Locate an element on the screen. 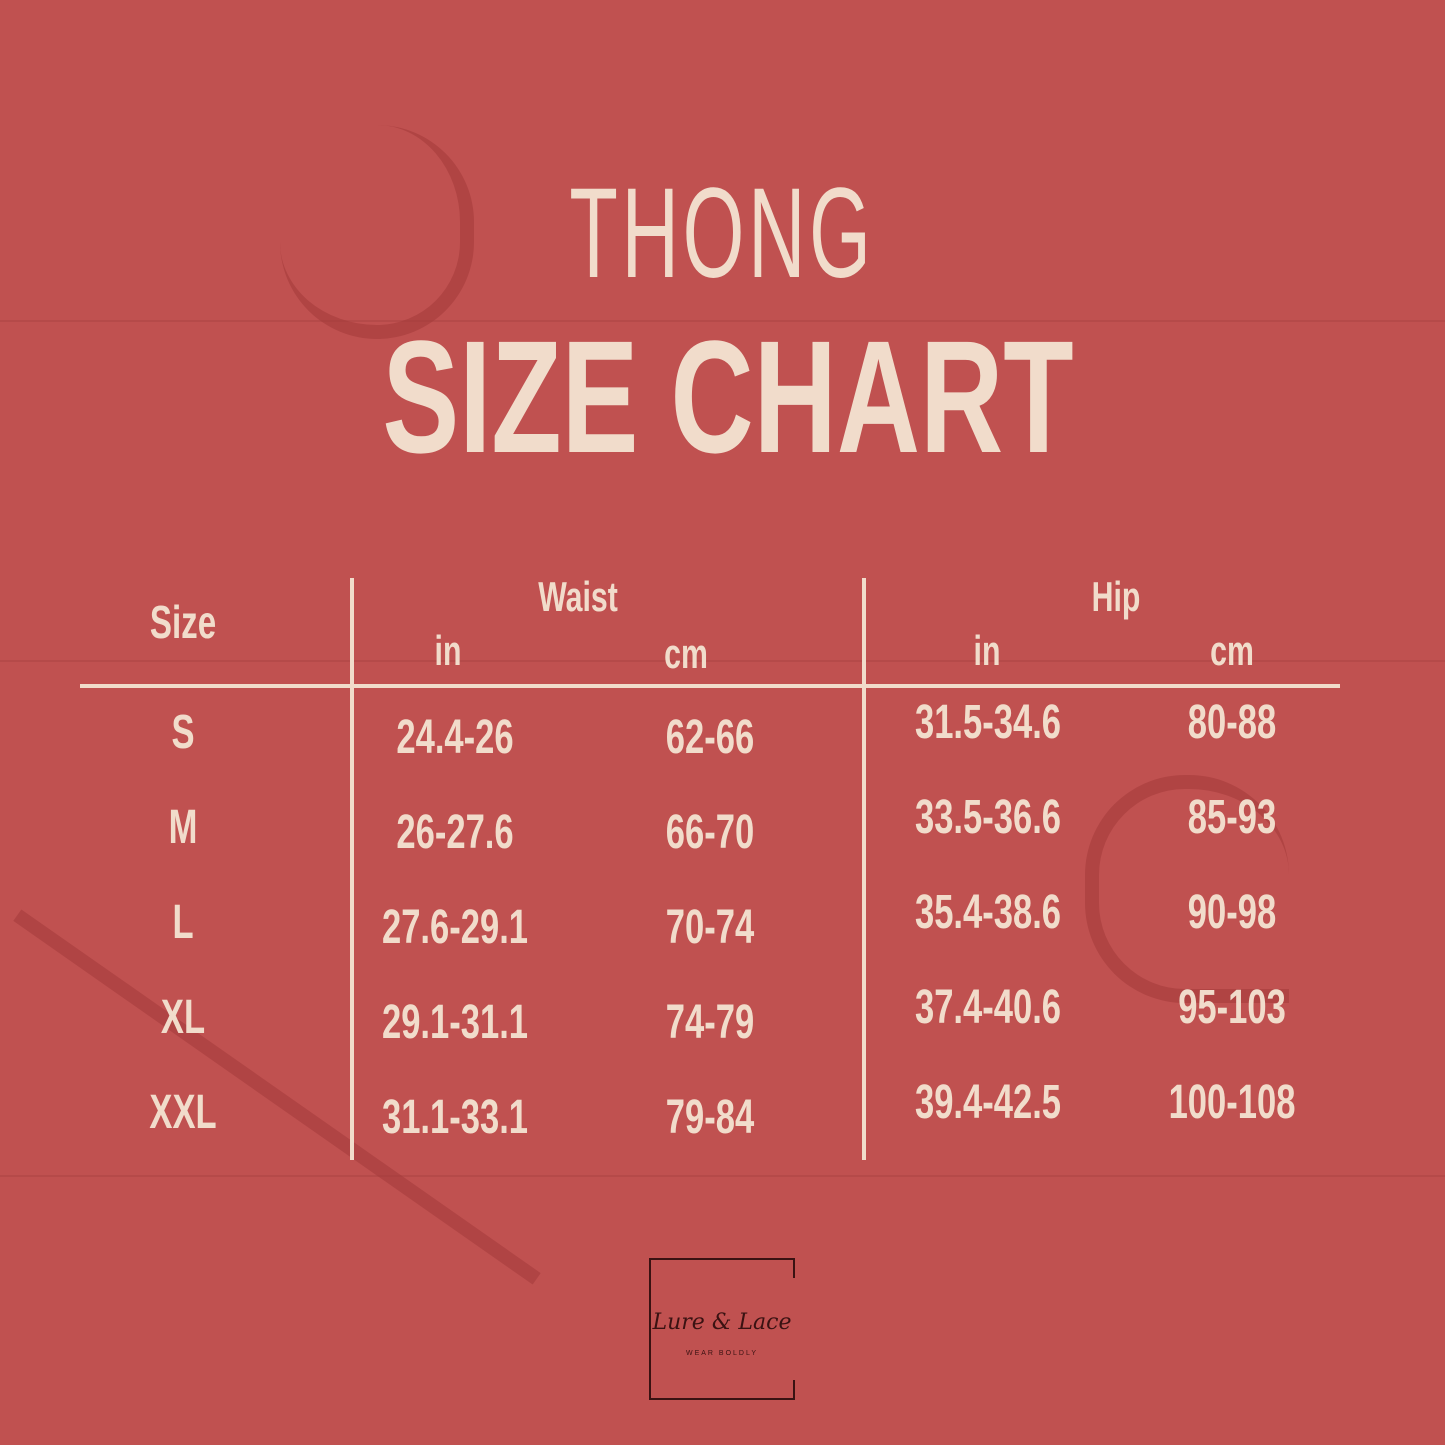  brand-name: Lure & Lace is located at coordinates (722, 1322).